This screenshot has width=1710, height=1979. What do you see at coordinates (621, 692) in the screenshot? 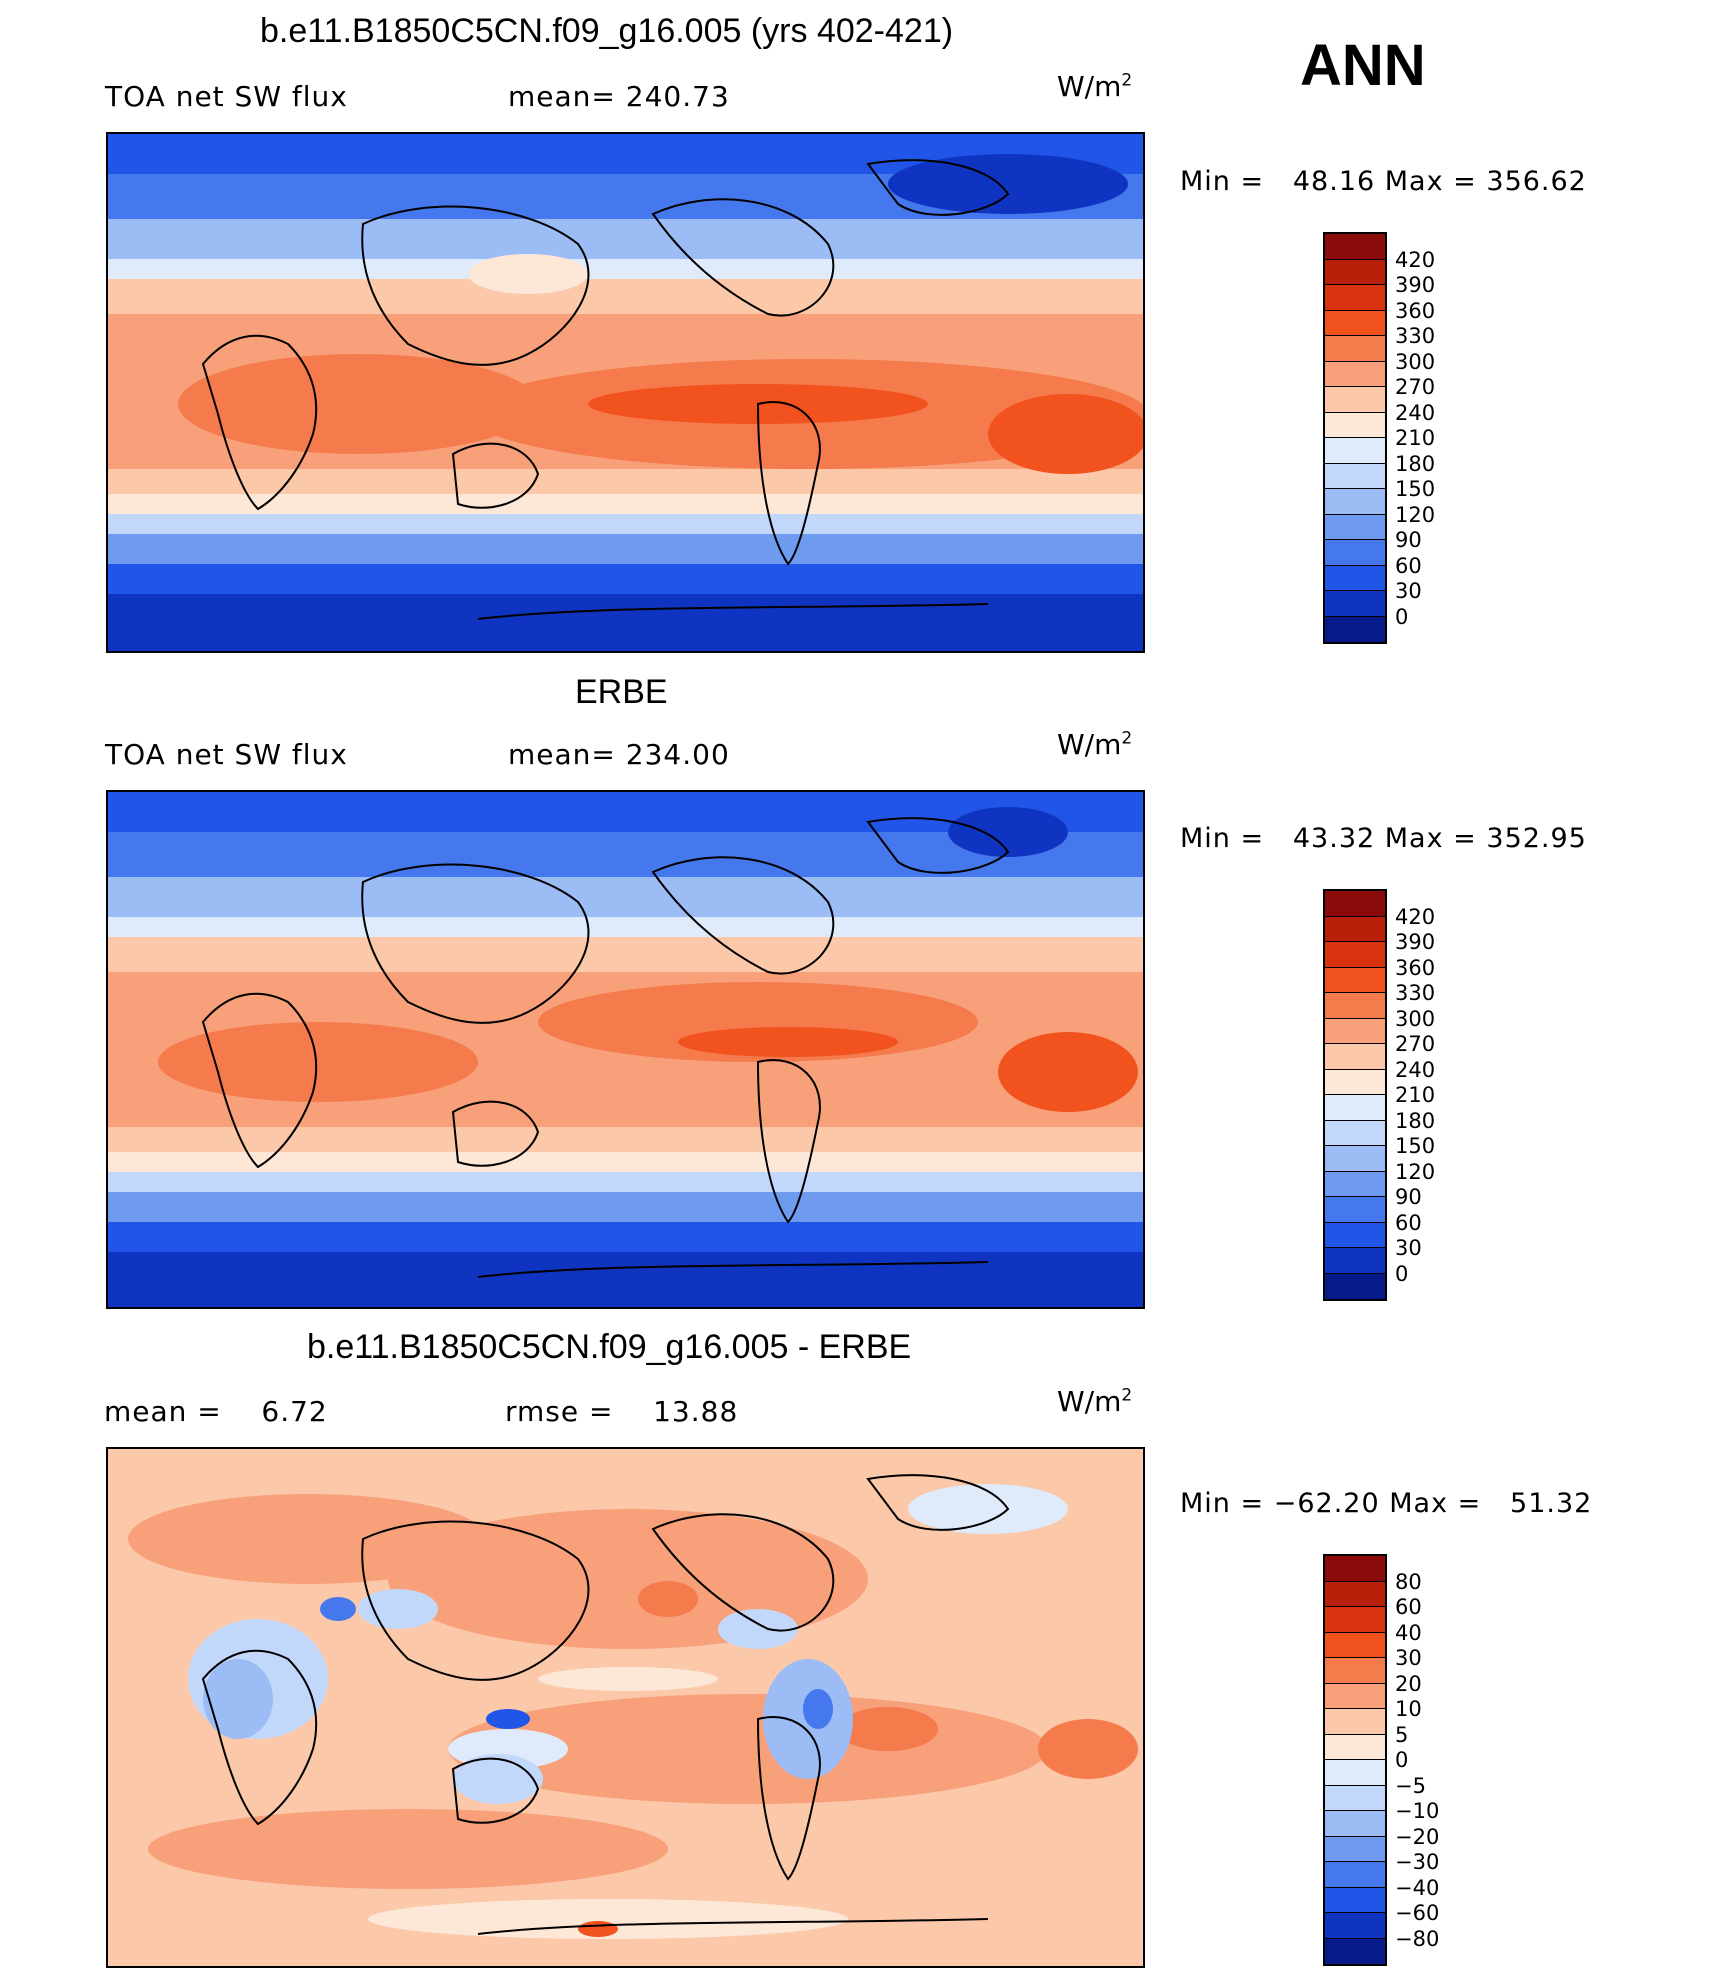
I see `panel2-title: ERBE` at bounding box center [621, 692].